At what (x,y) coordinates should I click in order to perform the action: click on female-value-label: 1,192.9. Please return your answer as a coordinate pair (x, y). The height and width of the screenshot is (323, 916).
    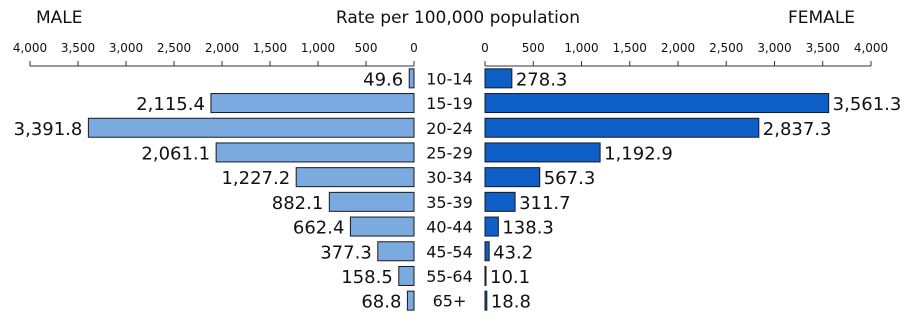
    Looking at the image, I should click on (638, 153).